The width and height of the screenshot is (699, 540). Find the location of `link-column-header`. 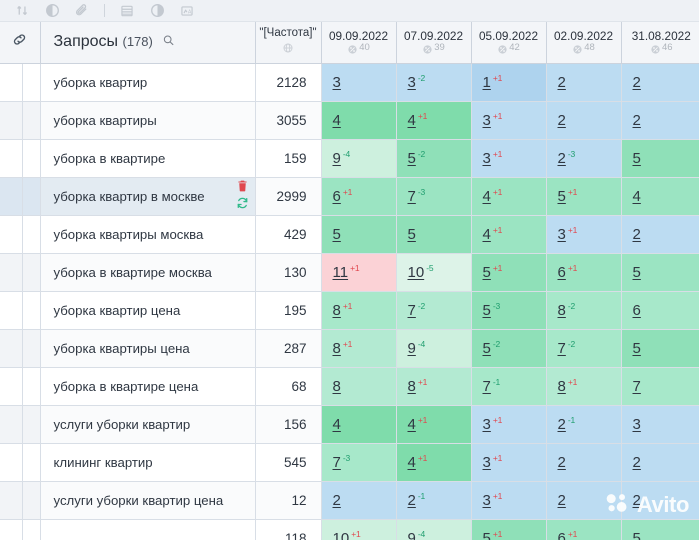

link-column-header is located at coordinates (20, 43).